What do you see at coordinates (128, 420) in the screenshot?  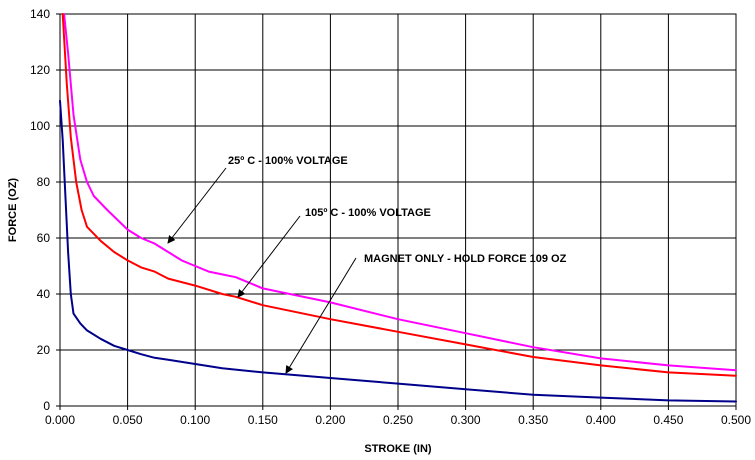 I see `x-tick-label: 0.050` at bounding box center [128, 420].